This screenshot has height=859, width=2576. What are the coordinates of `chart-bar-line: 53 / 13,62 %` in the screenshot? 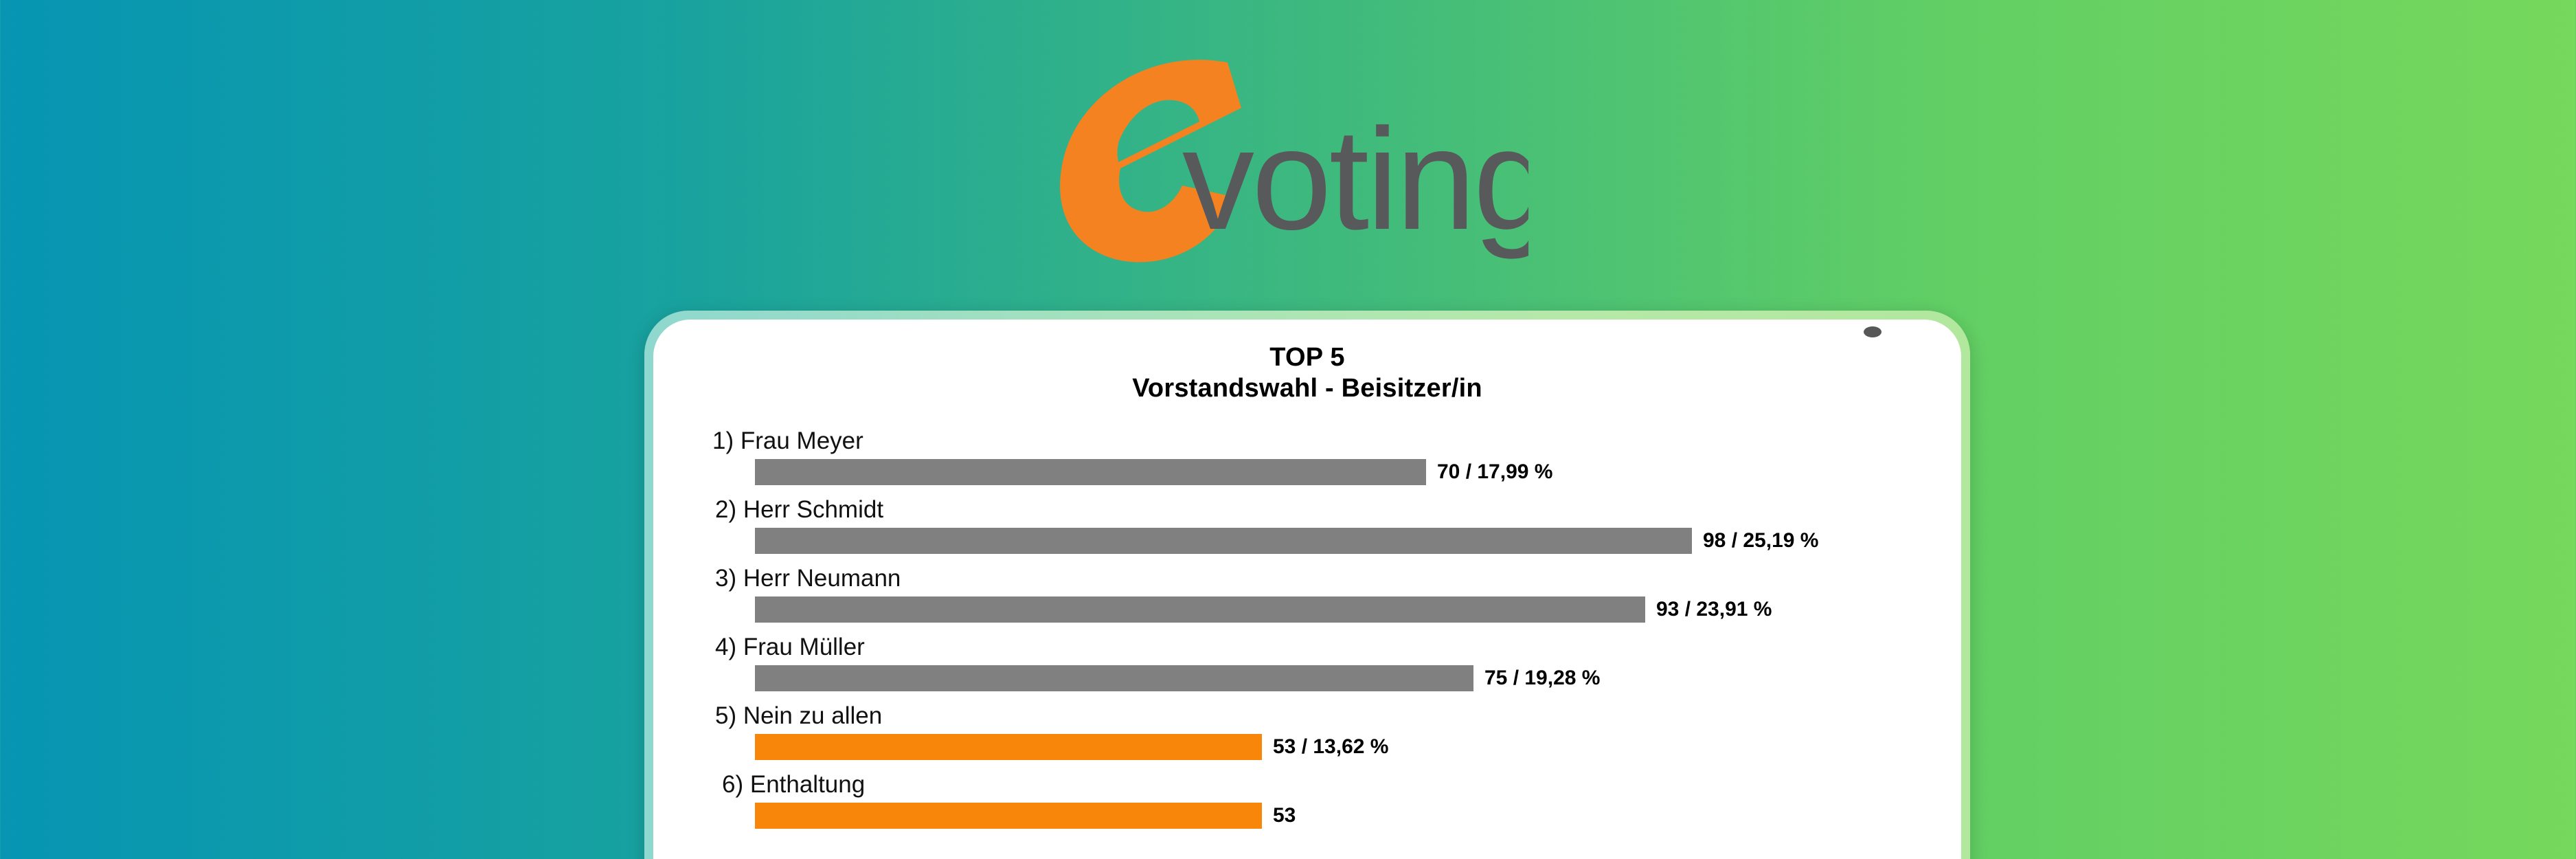 It's located at (1329, 747).